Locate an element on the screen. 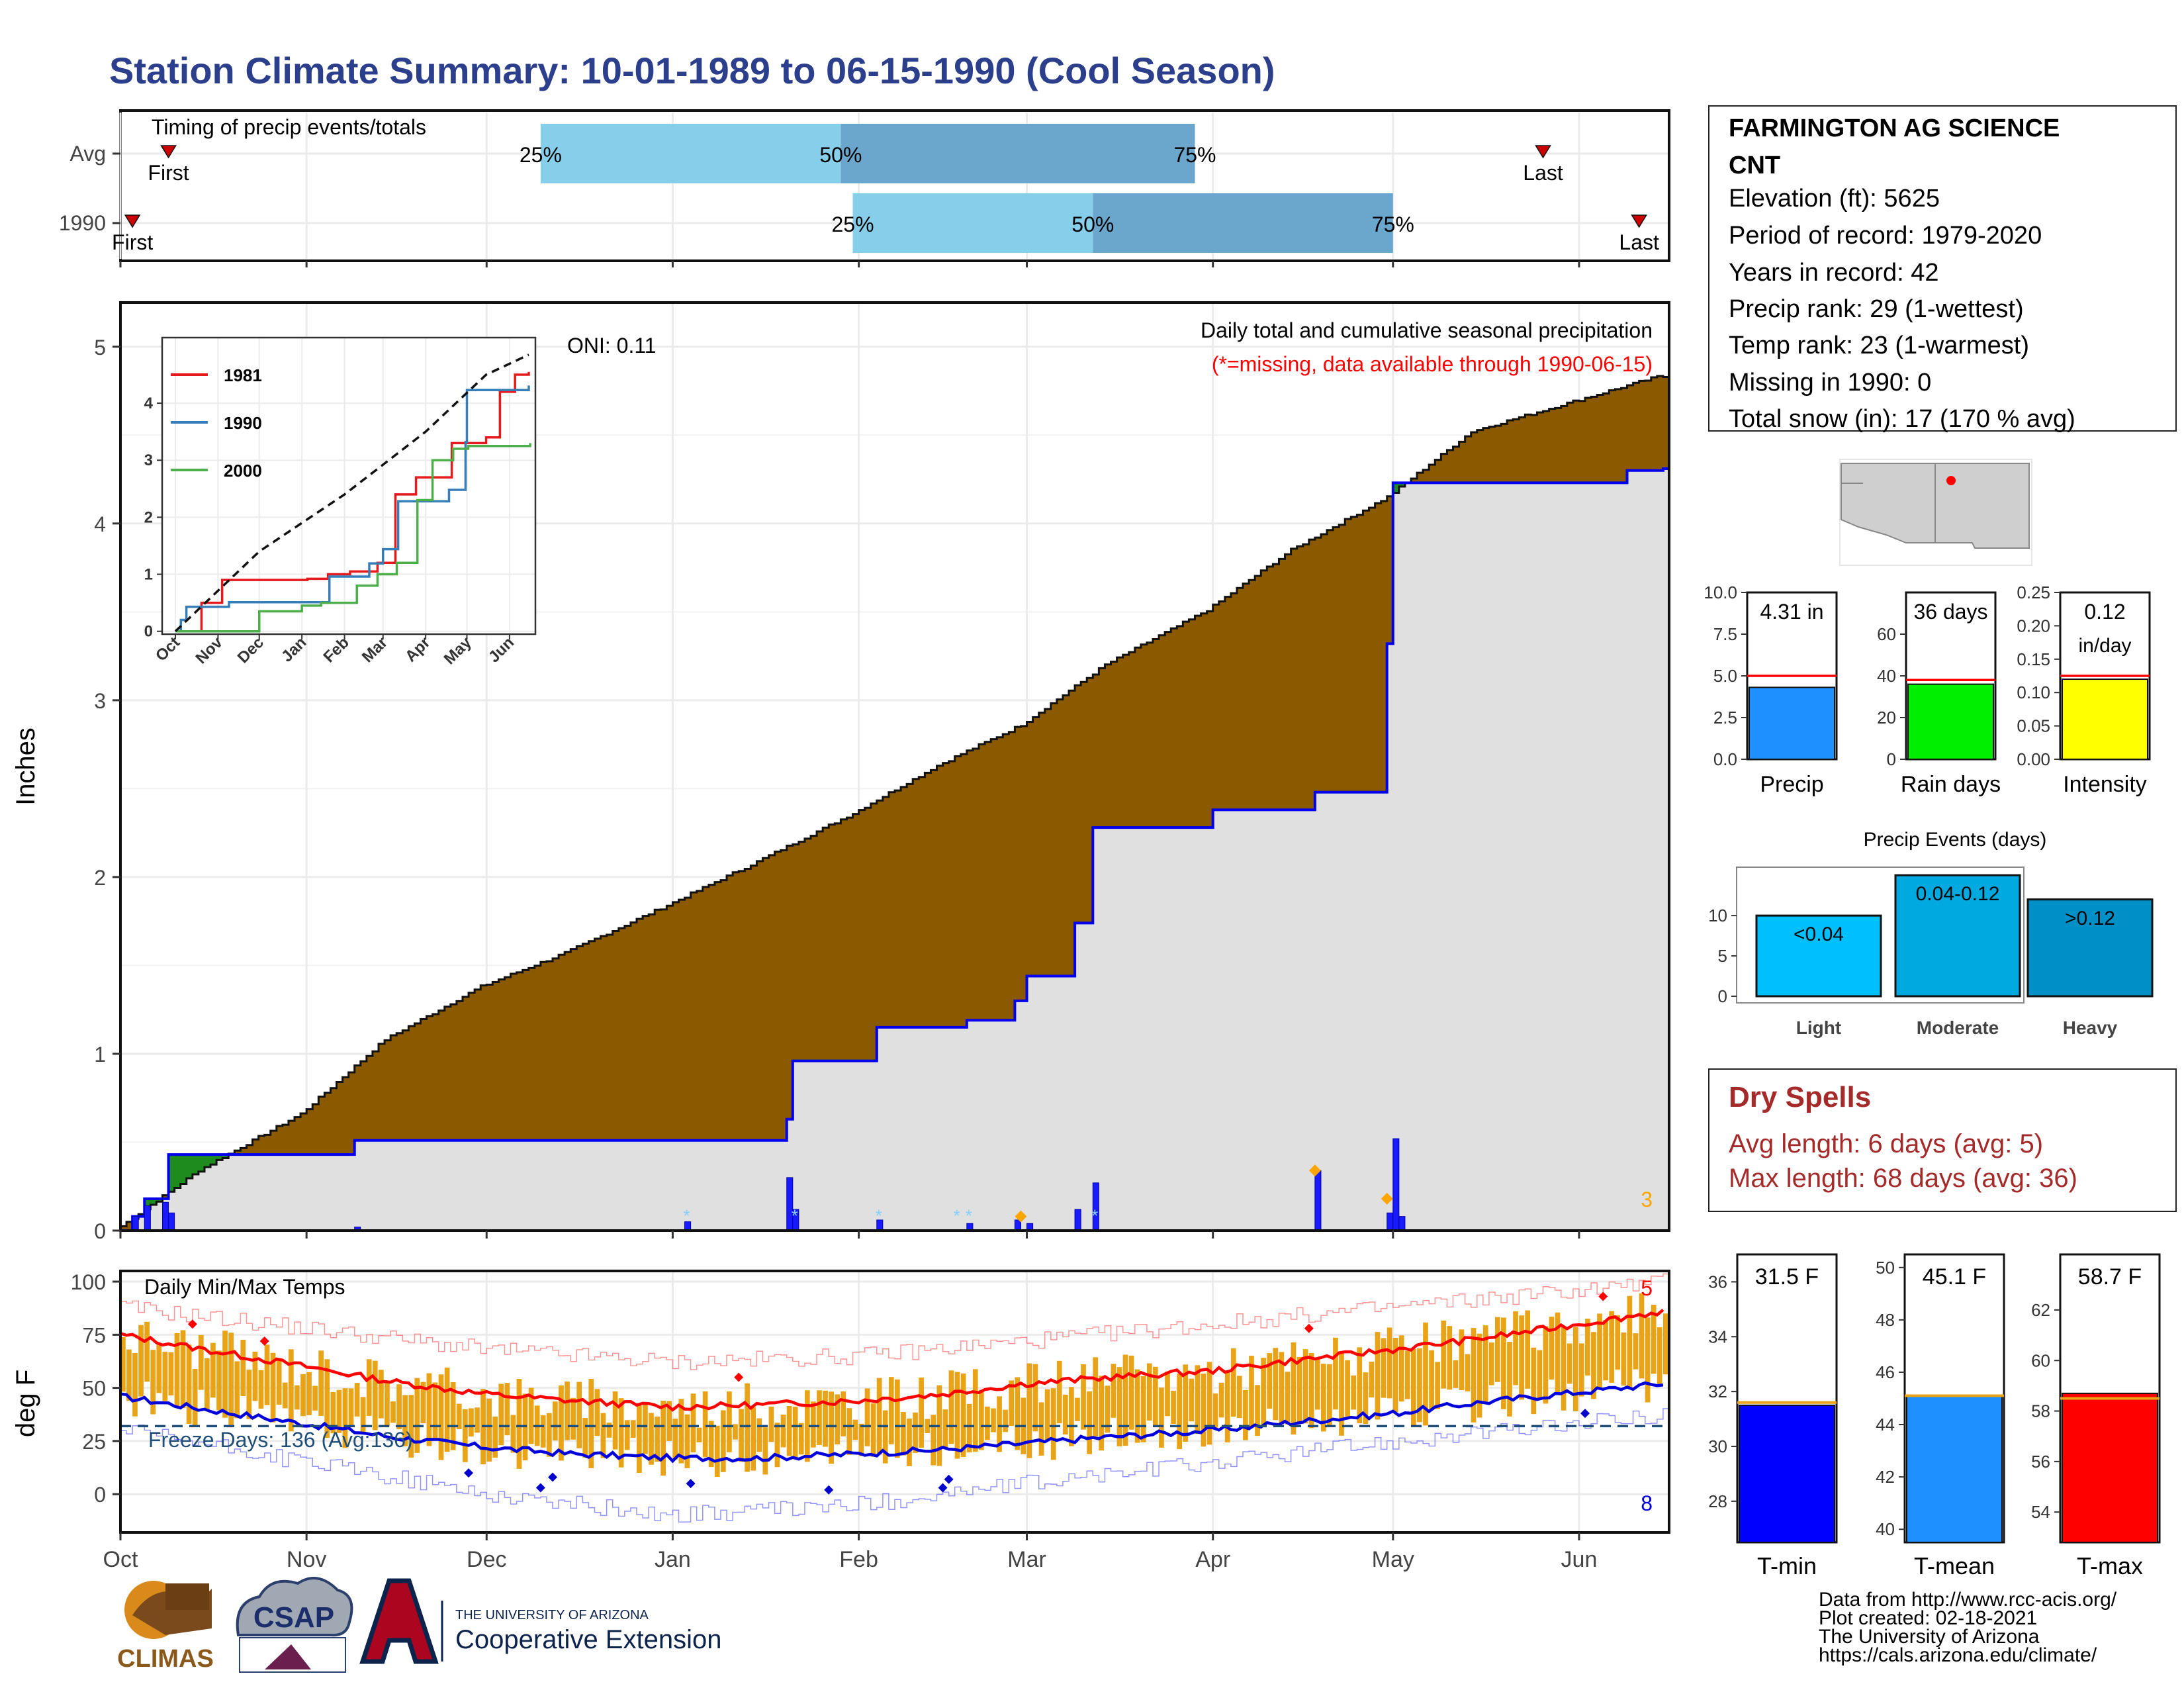 This screenshot has width=2184, height=1688. timing-bar-avg-q25-q50 is located at coordinates (691, 153).